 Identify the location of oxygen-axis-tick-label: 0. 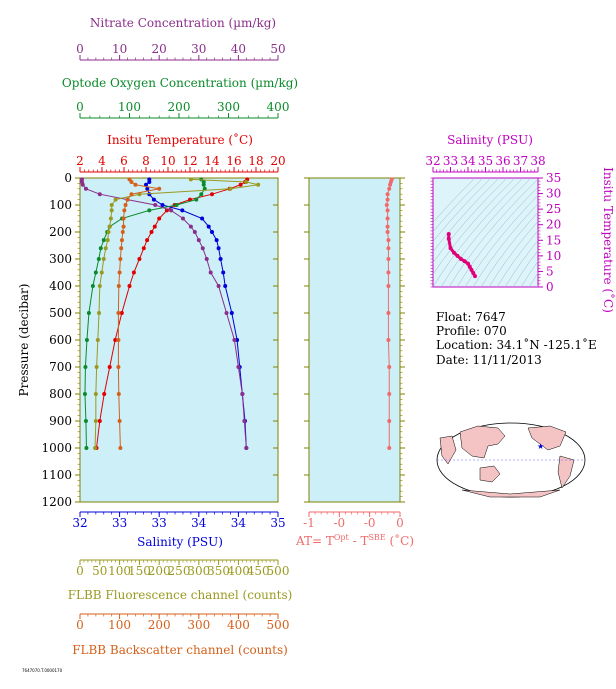
(80, 107).